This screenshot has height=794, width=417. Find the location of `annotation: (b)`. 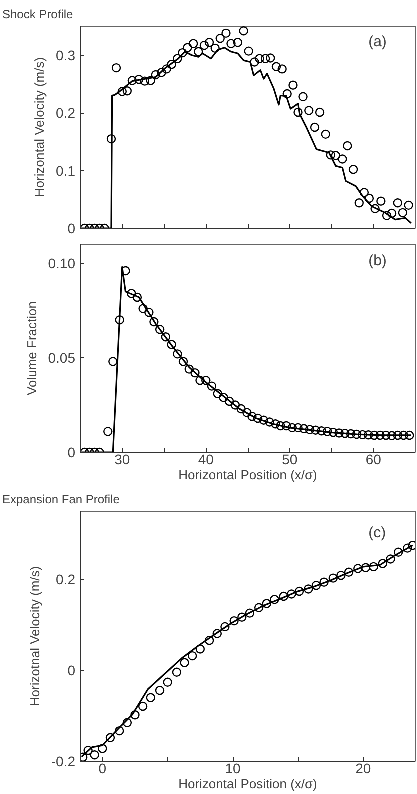

annotation: (b) is located at coordinates (377, 261).